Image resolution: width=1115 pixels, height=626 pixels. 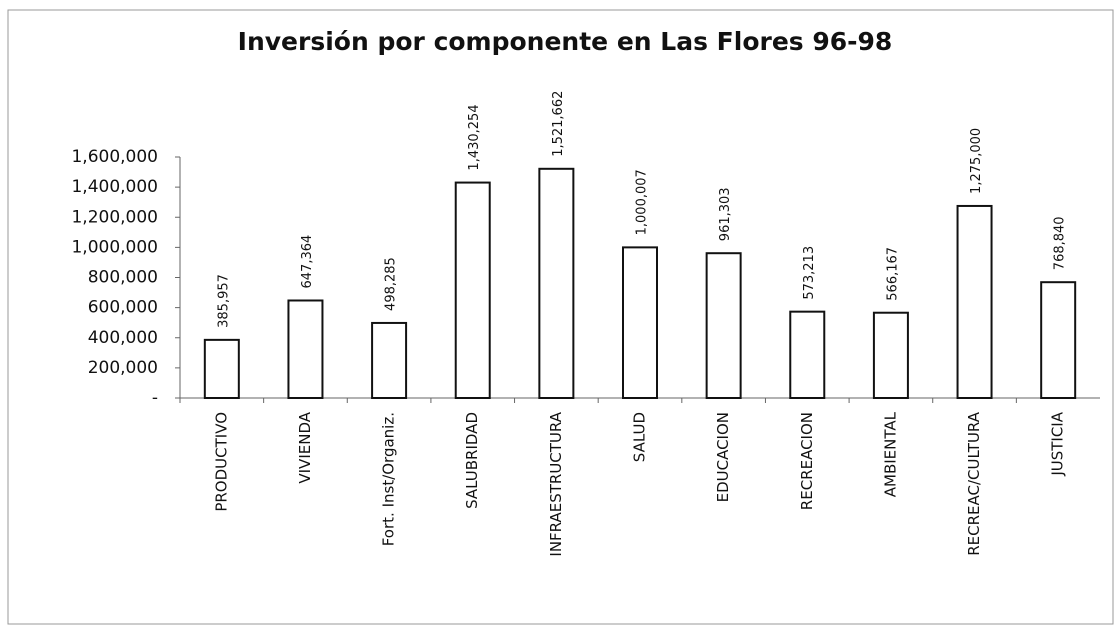 What do you see at coordinates (723, 457) in the screenshot?
I see `x-tick-label: EDUCACION` at bounding box center [723, 457].